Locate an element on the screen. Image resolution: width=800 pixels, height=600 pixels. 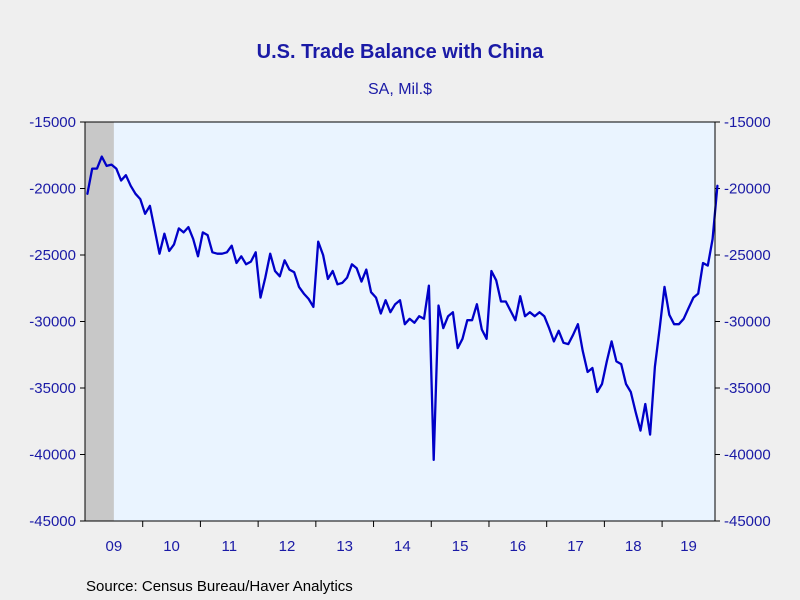
y-tick-label-right: -35000 is located at coordinates (747, 388).